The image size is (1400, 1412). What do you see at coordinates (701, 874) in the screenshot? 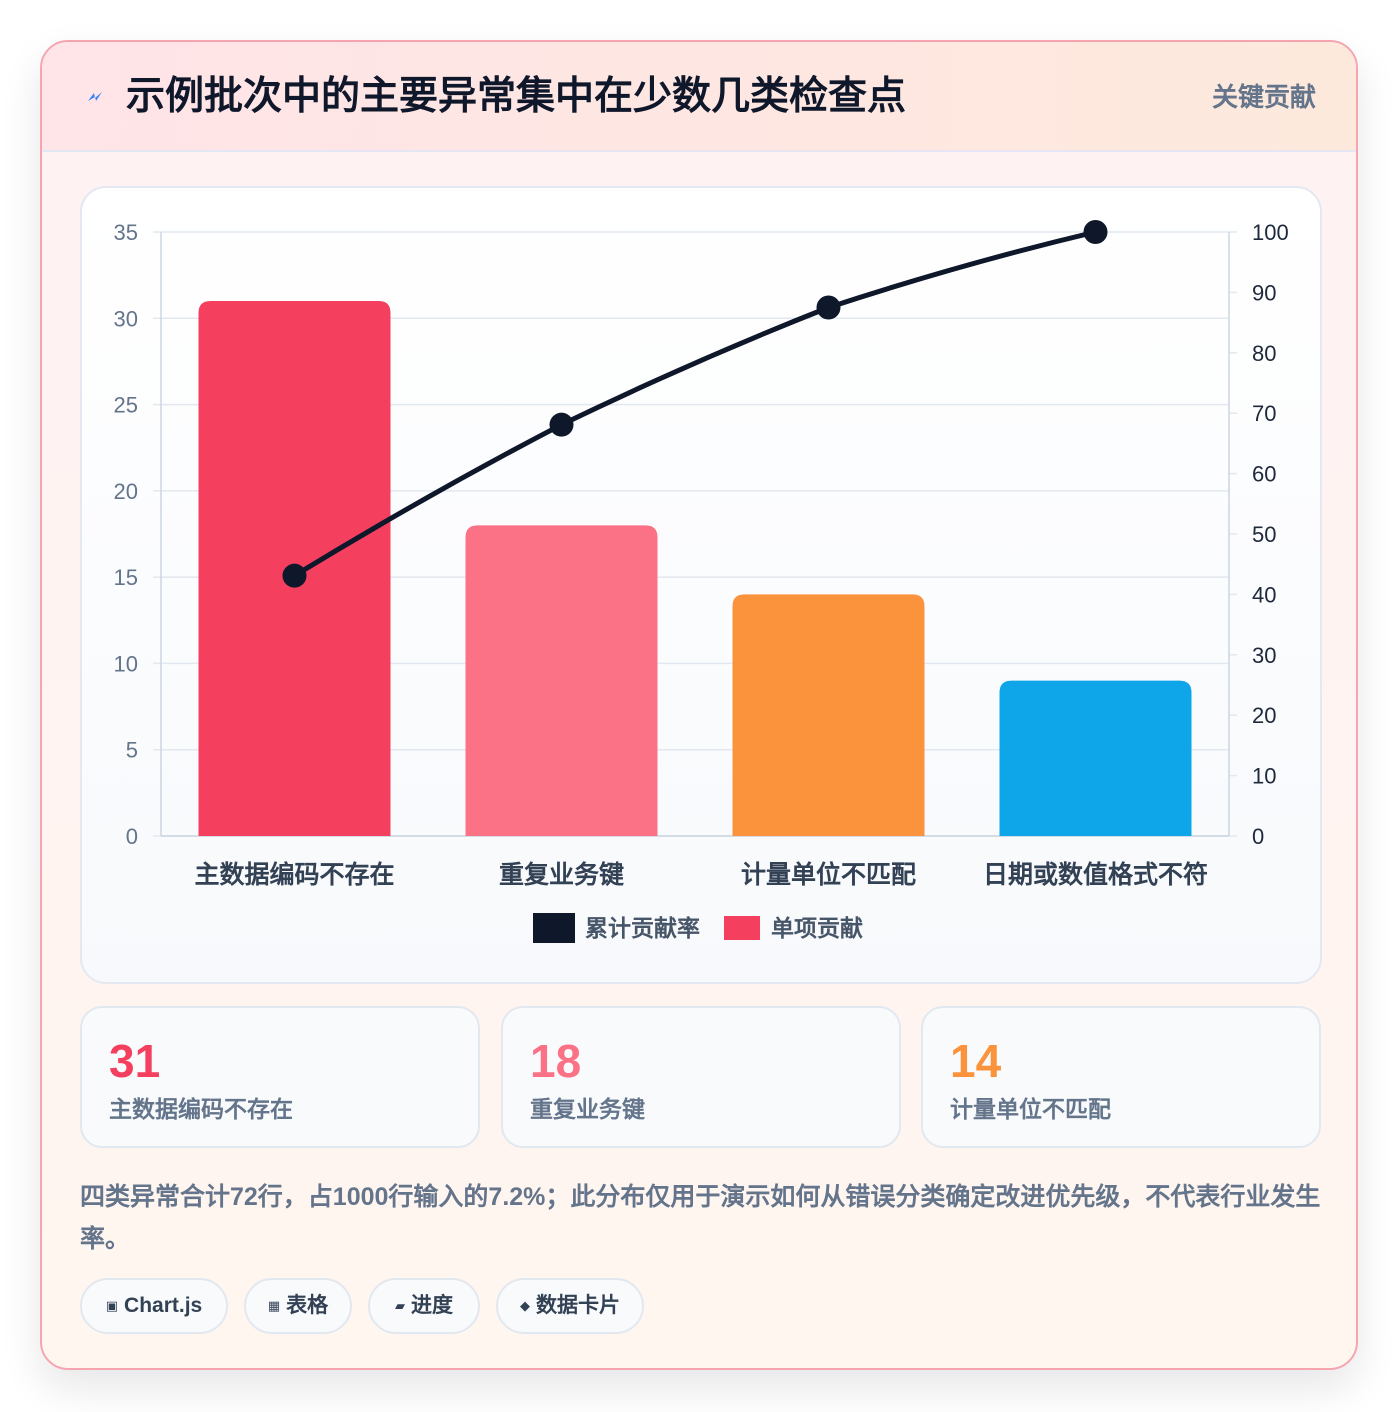
I see `category-labels: 主数据编码不存在 重复业务键 计量单位不匹配 日期或数值格式不符` at bounding box center [701, 874].